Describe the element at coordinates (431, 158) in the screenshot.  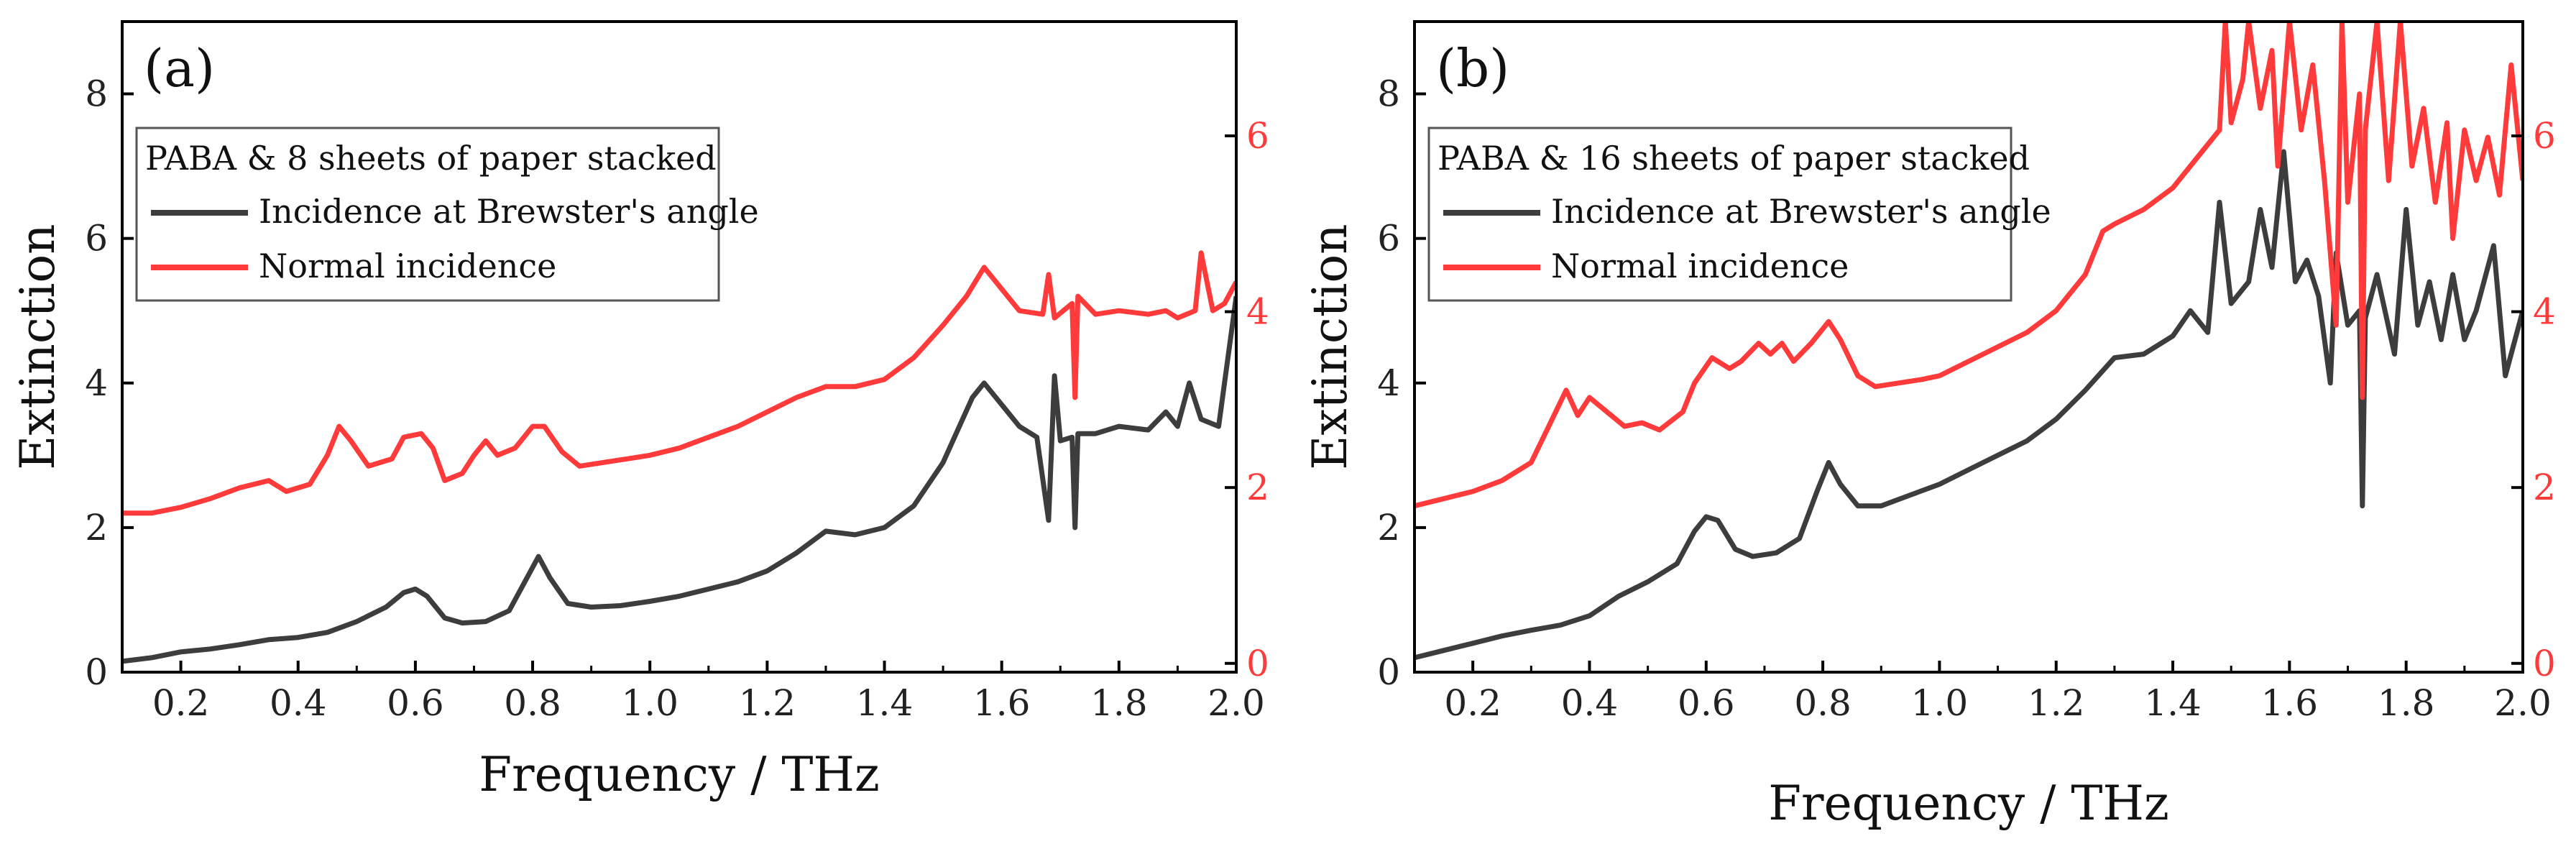
I see `legend-title: PABA & 8 sheets of paper stacked` at that location.